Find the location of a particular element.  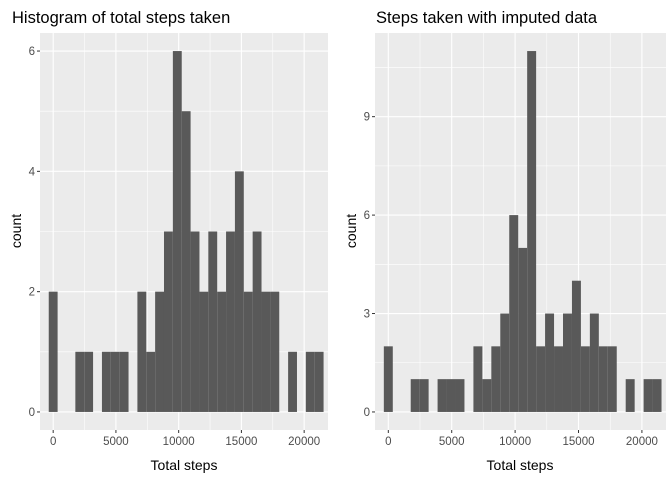

y-tick-label: 9 is located at coordinates (367, 118).